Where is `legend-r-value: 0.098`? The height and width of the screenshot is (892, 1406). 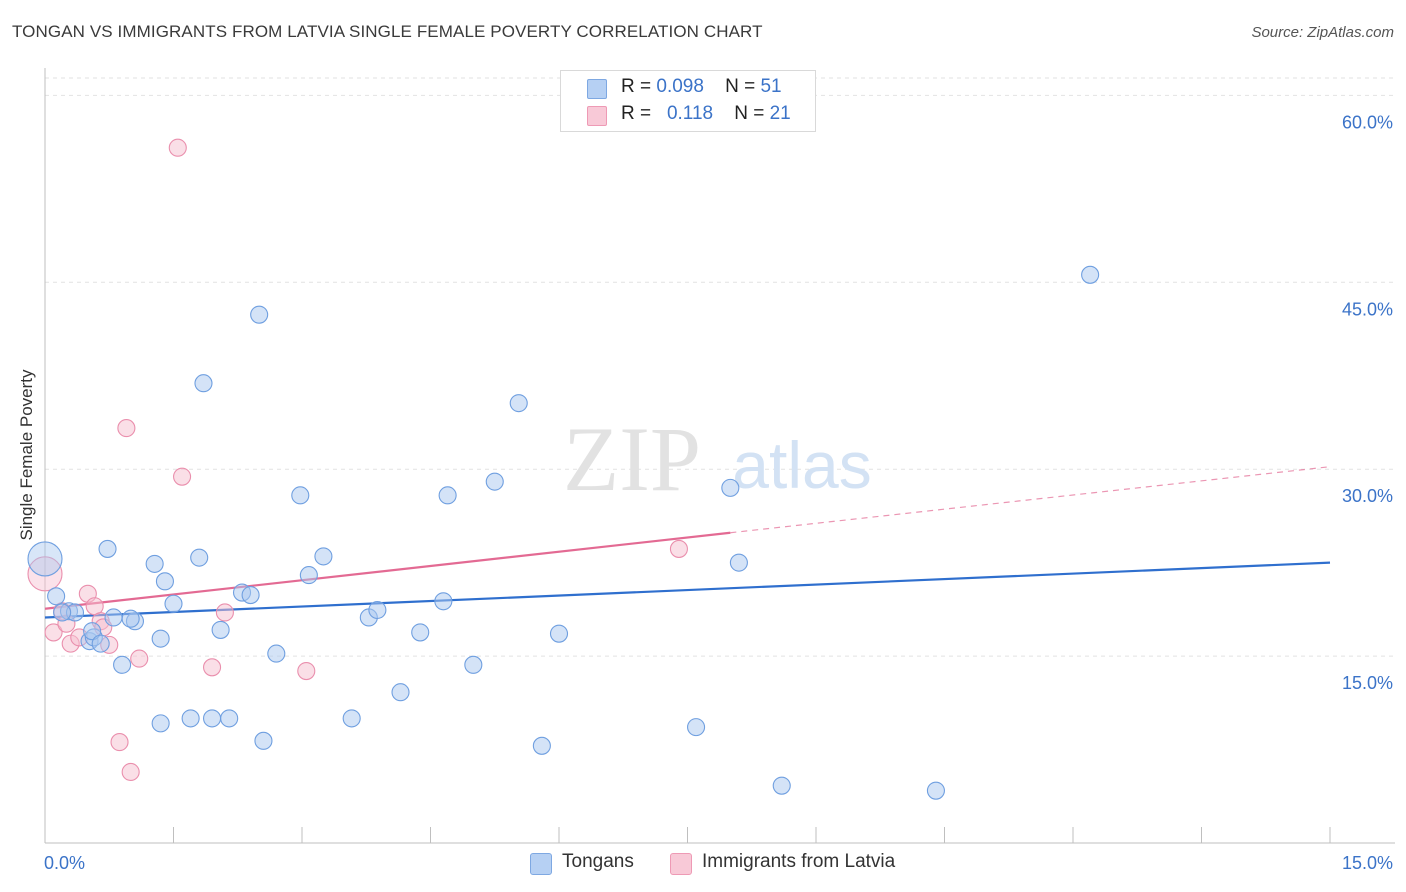
legend-r-value: 0.098 is located at coordinates (680, 86).